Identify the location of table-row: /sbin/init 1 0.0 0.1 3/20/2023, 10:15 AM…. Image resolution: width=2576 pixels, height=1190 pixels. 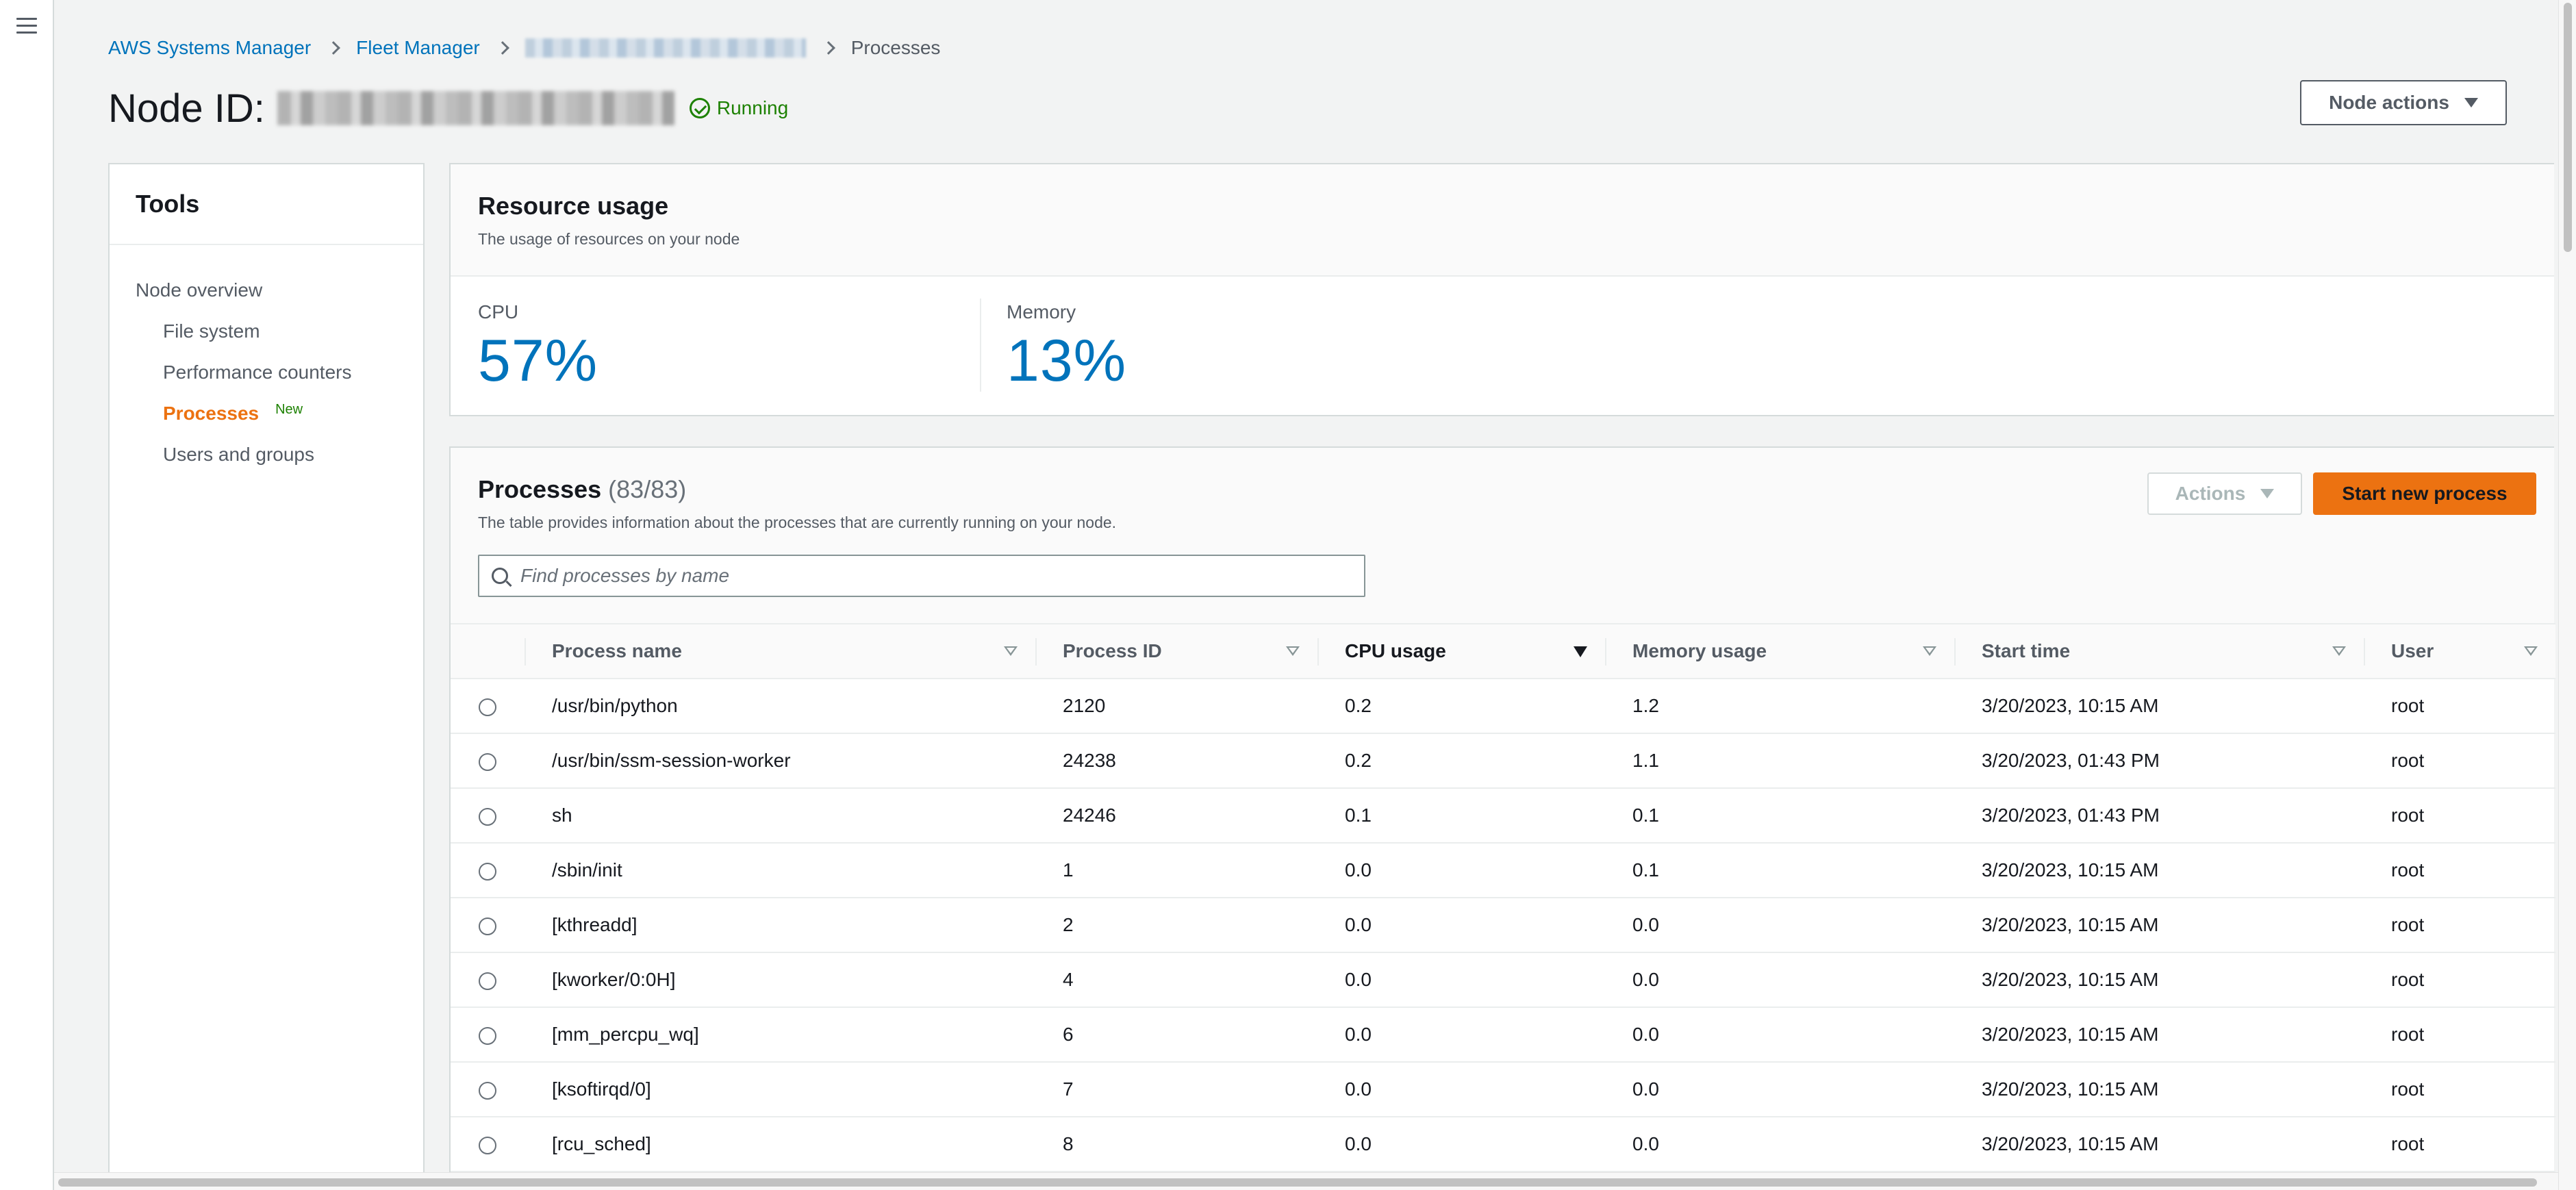
(1503, 871).